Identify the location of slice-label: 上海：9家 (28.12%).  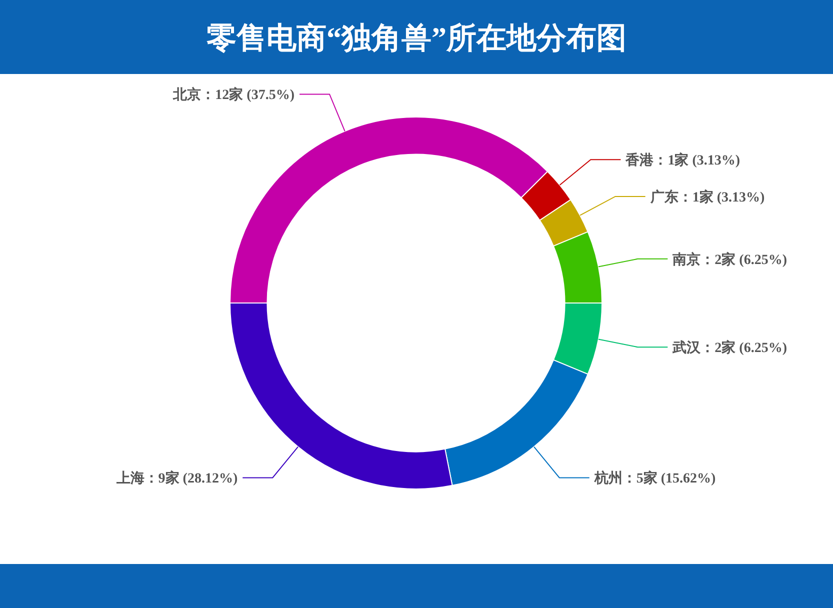
(176, 478).